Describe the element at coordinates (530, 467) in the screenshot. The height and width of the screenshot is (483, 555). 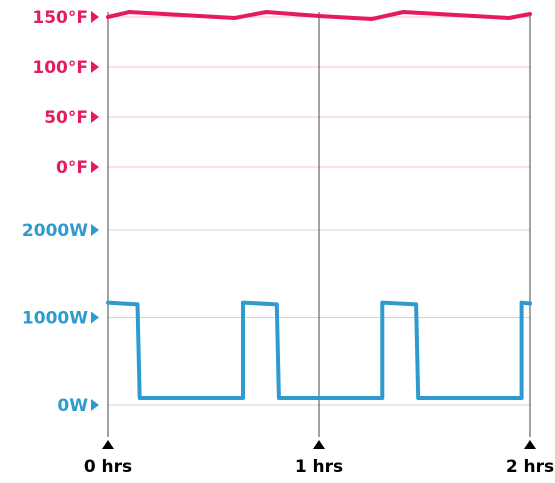
I see `time-tick-label: 2 hrs` at that location.